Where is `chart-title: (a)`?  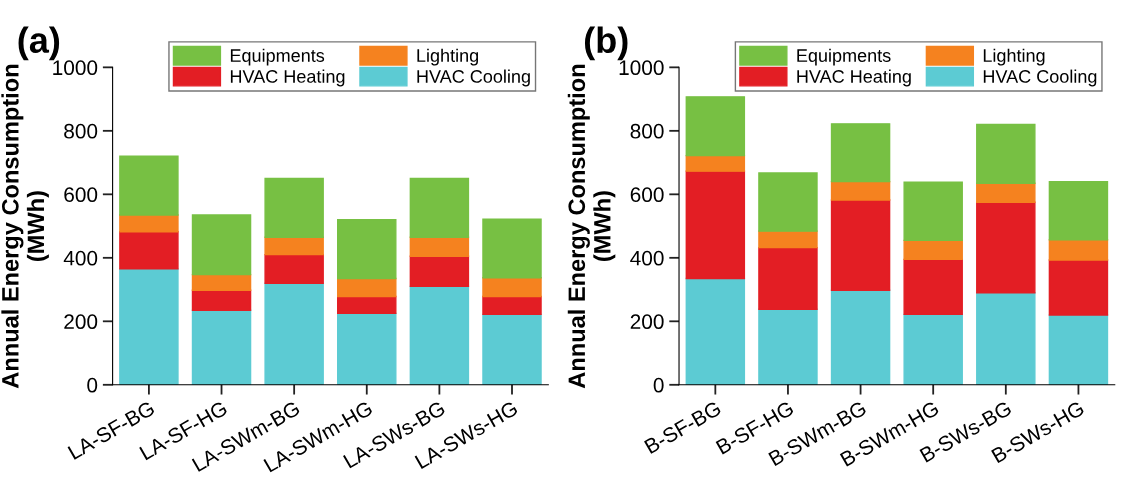 chart-title: (a) is located at coordinates (39, 43).